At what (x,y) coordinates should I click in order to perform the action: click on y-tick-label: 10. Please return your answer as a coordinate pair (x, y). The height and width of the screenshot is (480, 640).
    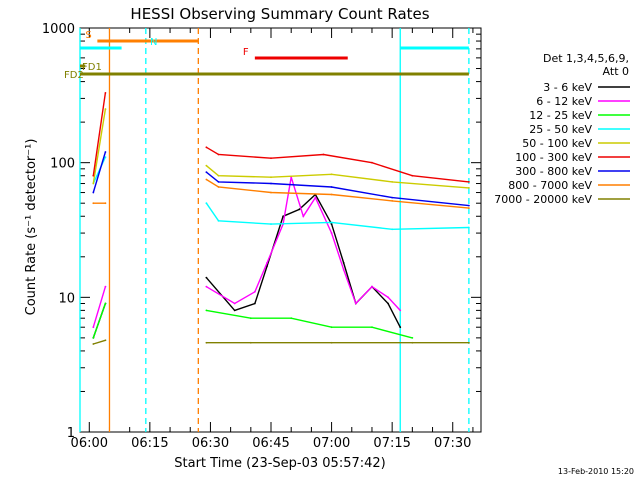
    Looking at the image, I should click on (66, 298).